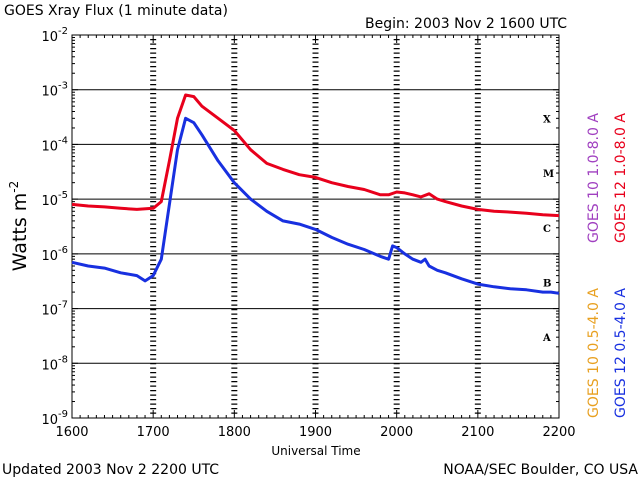 The image size is (640, 480). I want to click on y-tick-label: 10⁻⁹, so click(54, 418).